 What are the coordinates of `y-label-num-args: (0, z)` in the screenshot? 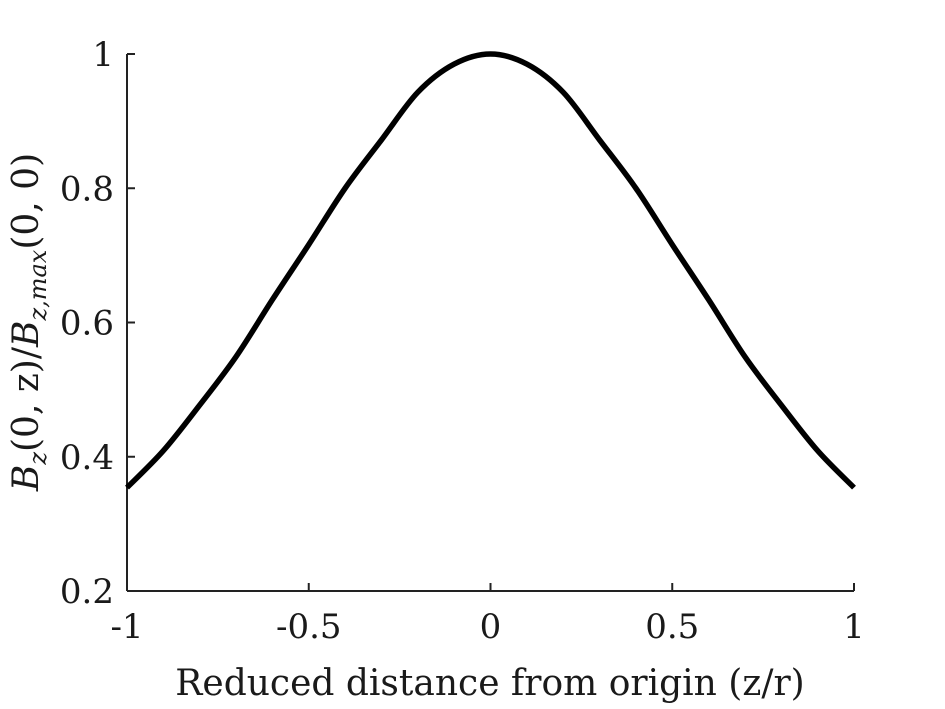 It's located at (26, 405).